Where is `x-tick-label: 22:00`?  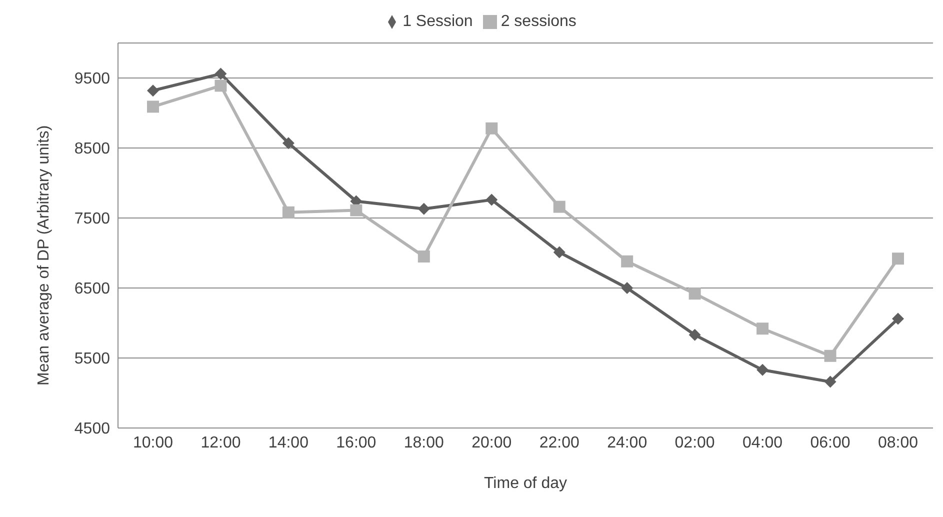
x-tick-label: 22:00 is located at coordinates (559, 443).